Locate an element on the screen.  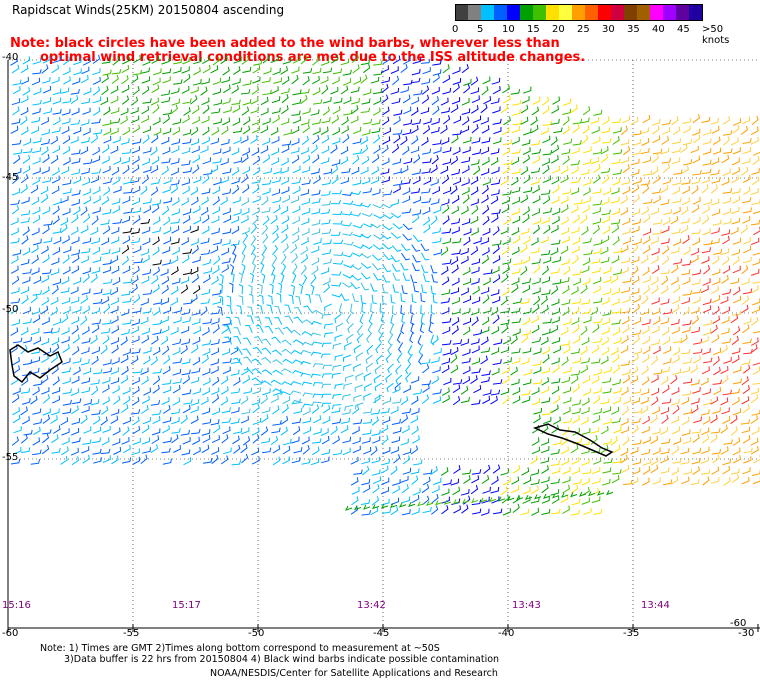
time-label-1: 15:16 is located at coordinates (16, 605).